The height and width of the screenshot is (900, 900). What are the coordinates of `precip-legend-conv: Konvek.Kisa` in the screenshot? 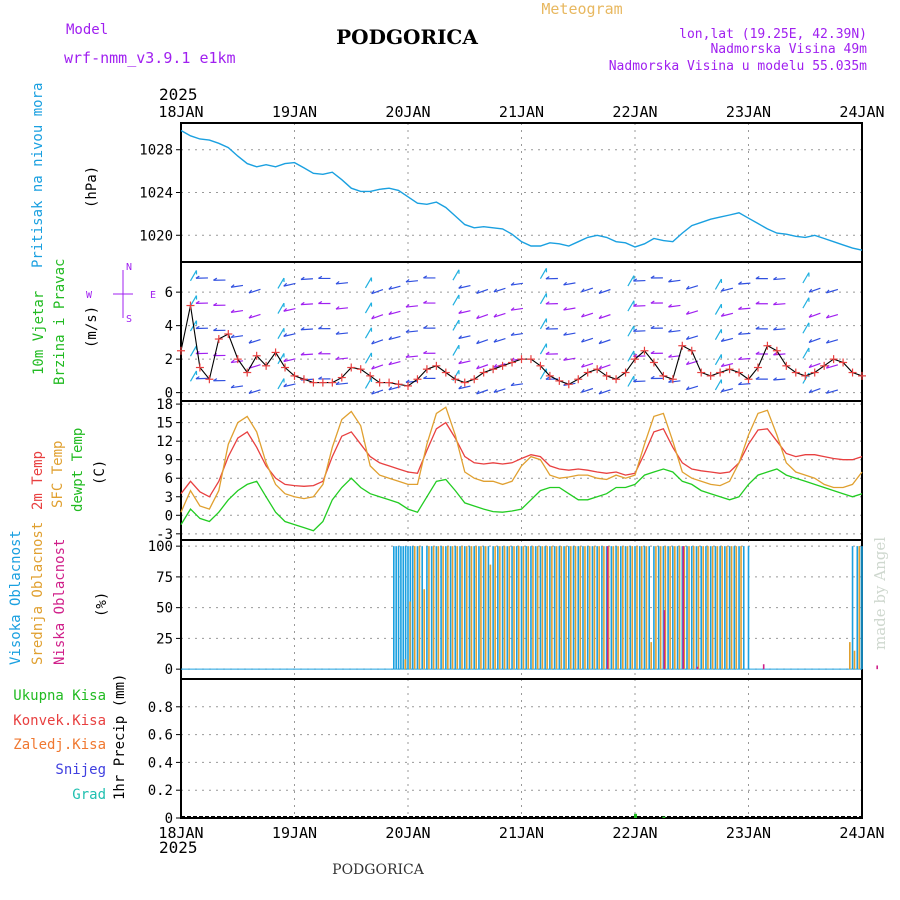 It's located at (59, 721).